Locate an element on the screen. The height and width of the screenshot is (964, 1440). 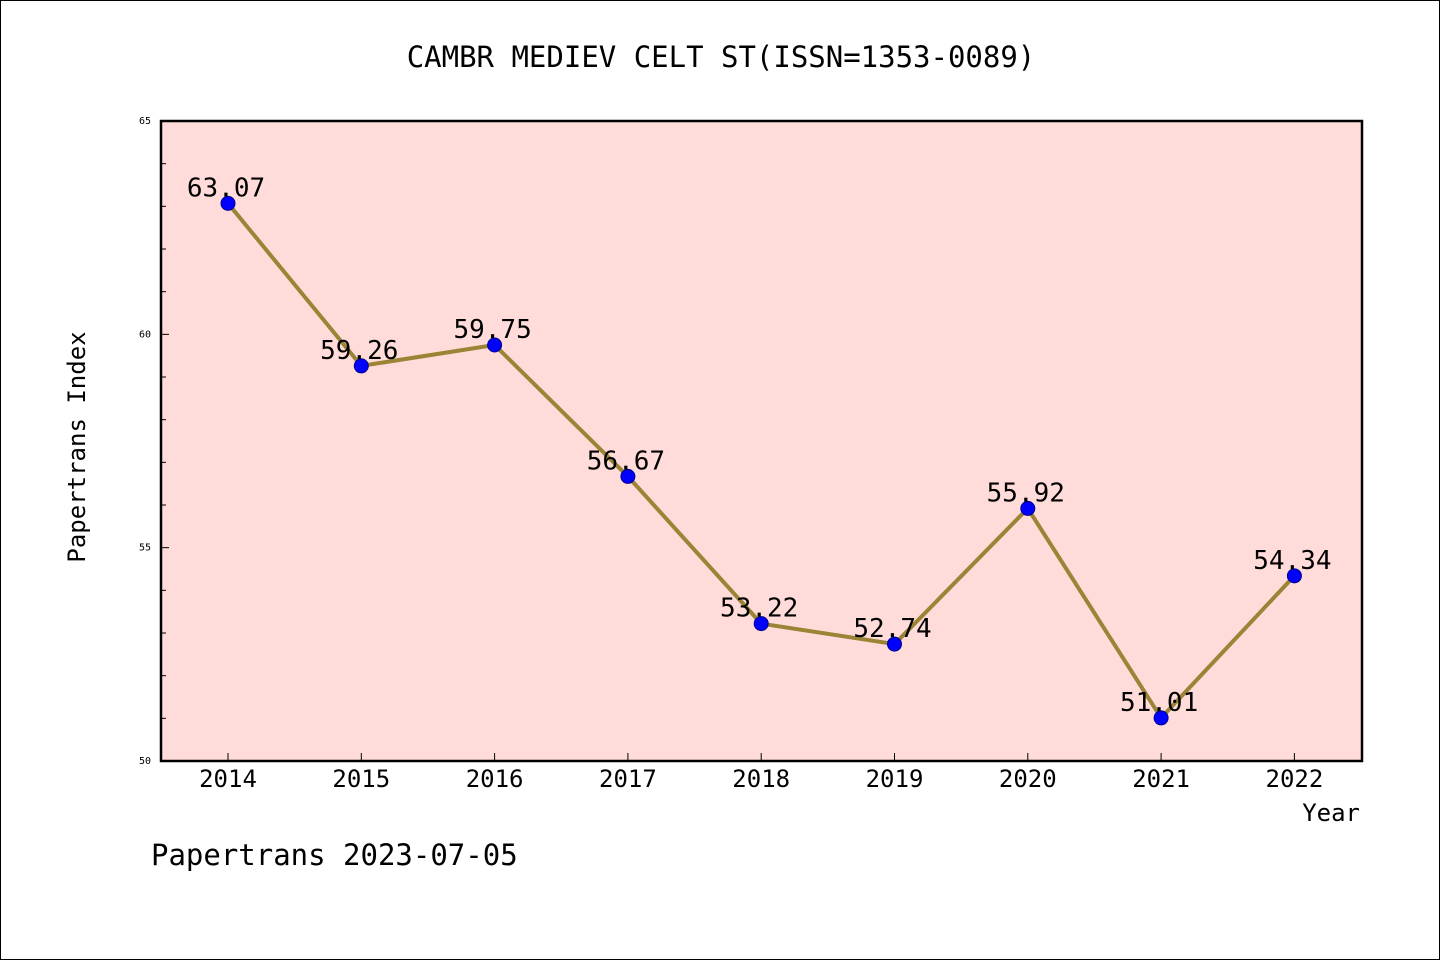
x-tick-label: 2021 is located at coordinates (1161, 779).